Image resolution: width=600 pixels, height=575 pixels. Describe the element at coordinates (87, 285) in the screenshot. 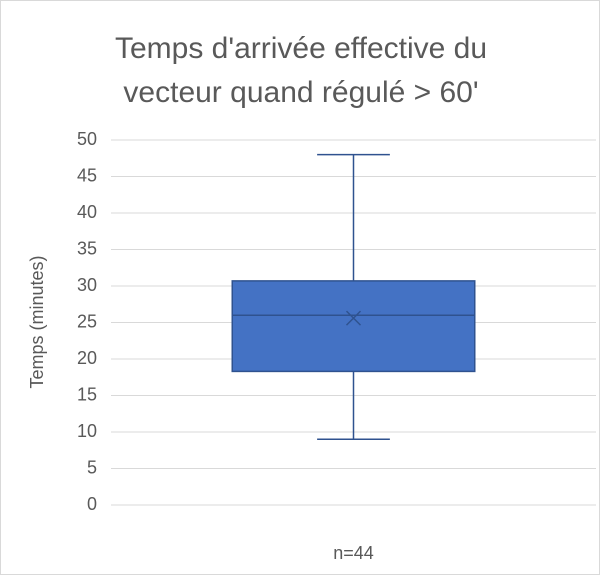

I see `y-tick-label: 30` at that location.